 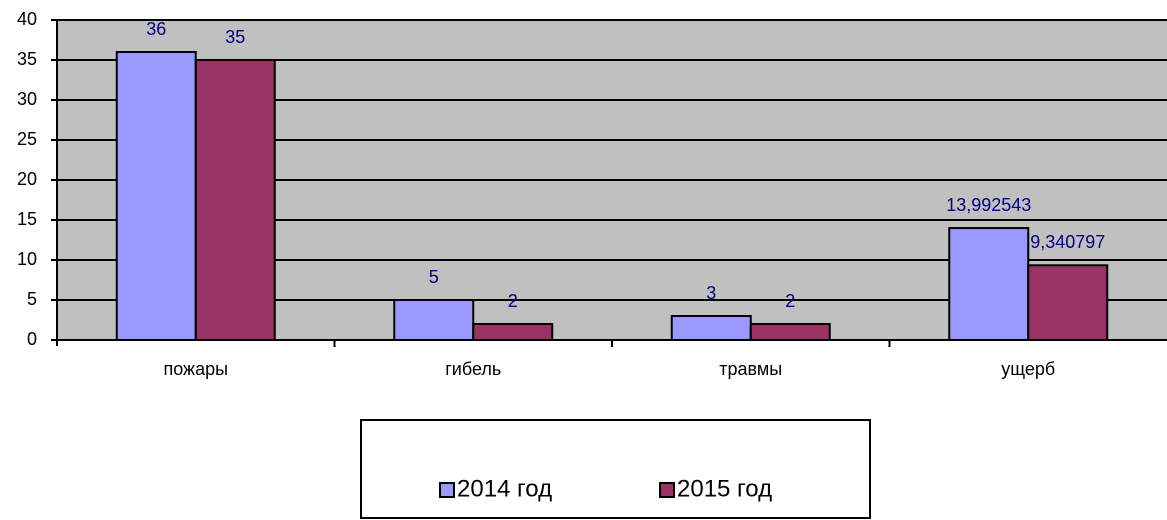 I want to click on x-tick-label: травмы, so click(x=750, y=369).